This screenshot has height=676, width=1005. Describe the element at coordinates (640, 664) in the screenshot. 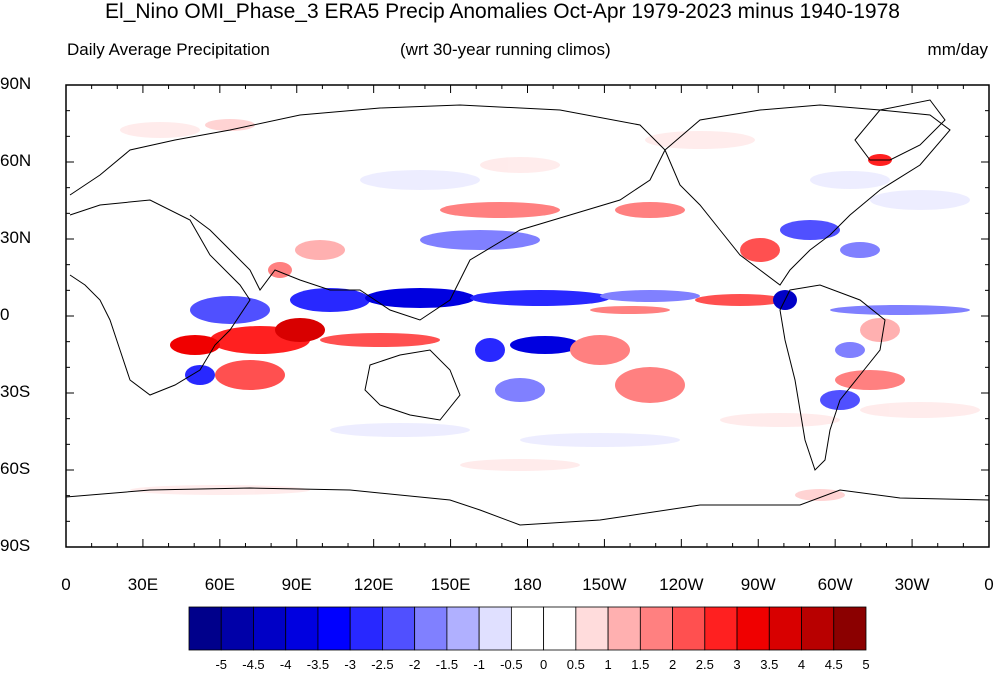

I see `colorbar-label: 1.5` at that location.